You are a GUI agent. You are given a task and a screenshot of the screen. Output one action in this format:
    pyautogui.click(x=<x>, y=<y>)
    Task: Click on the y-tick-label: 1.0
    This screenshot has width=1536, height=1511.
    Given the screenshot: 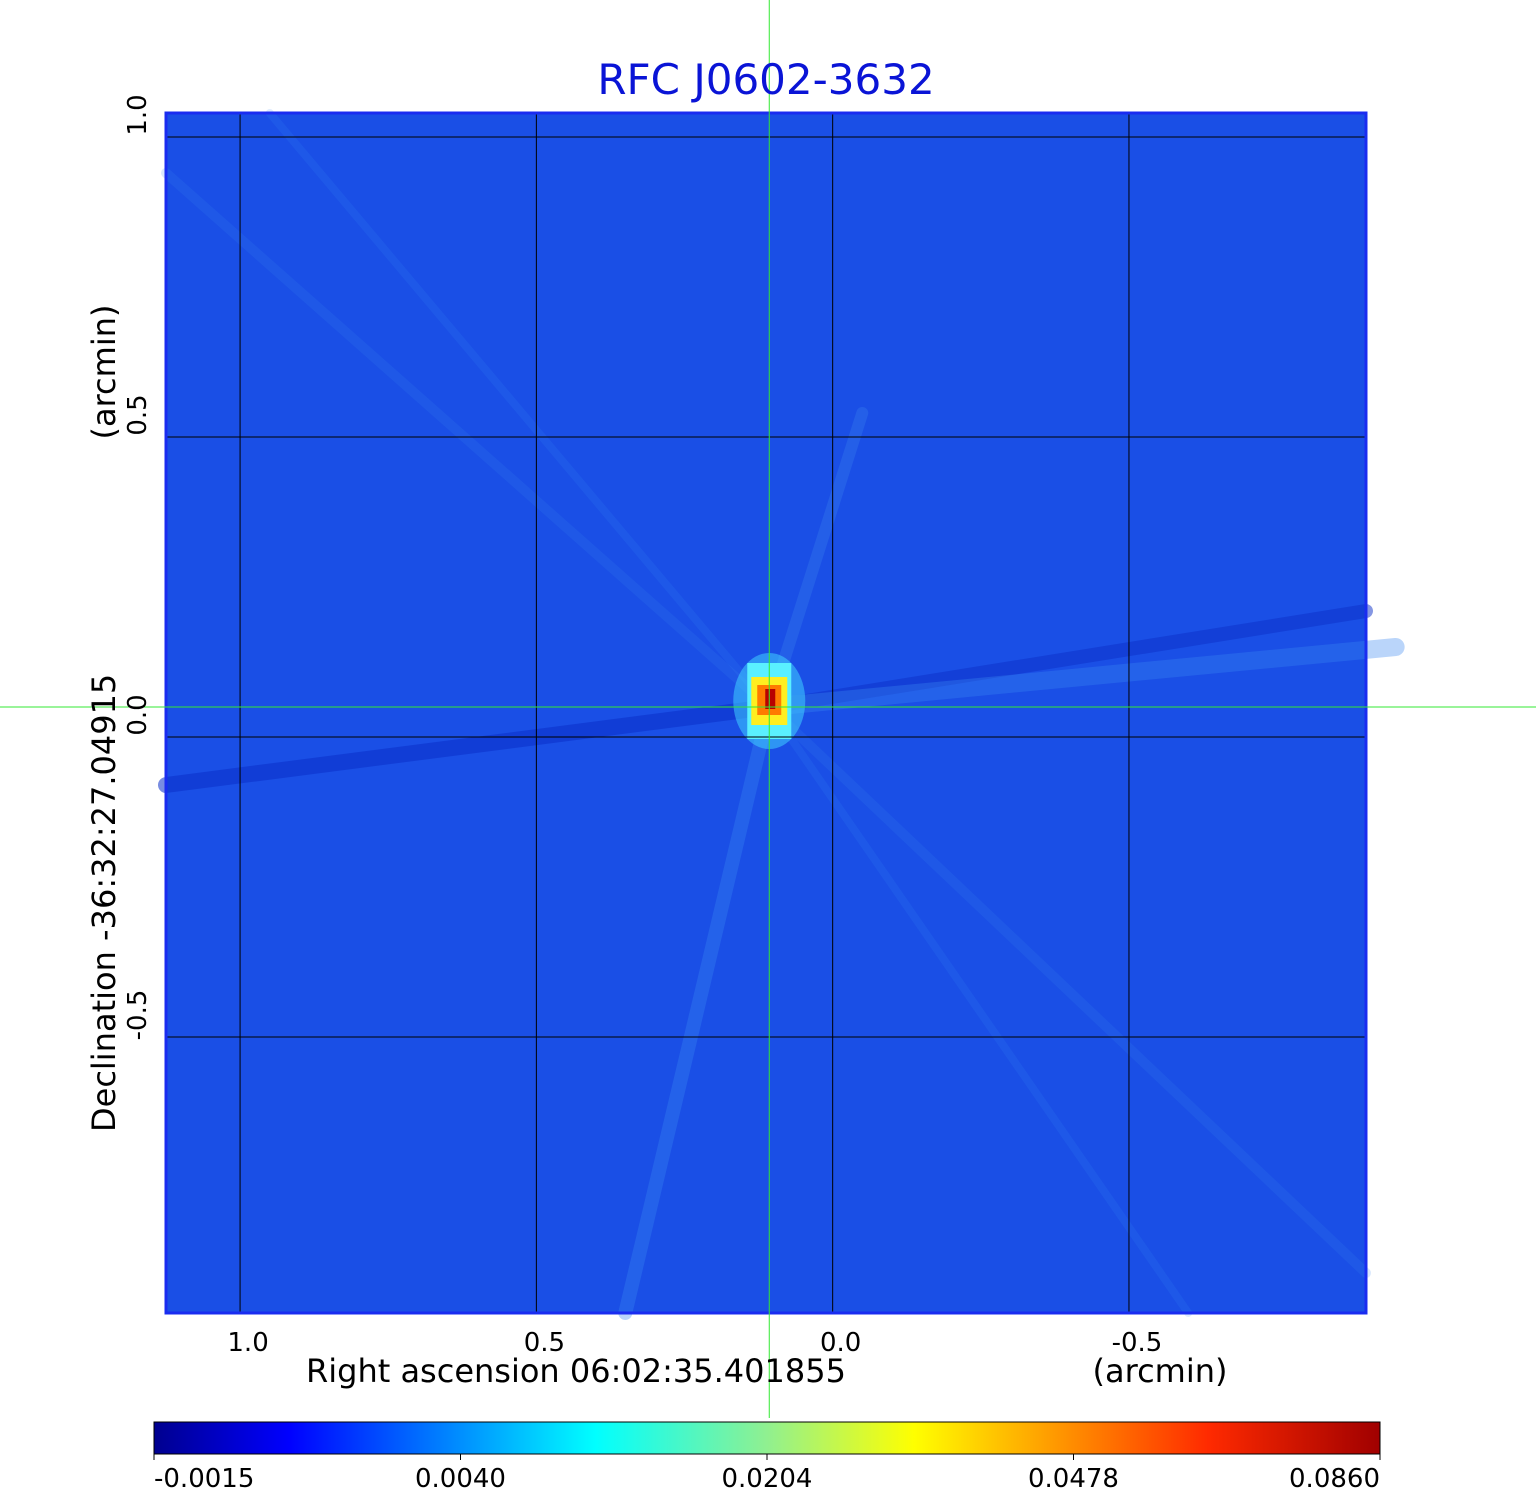 What is the action you would take?
    pyautogui.click(x=138, y=114)
    